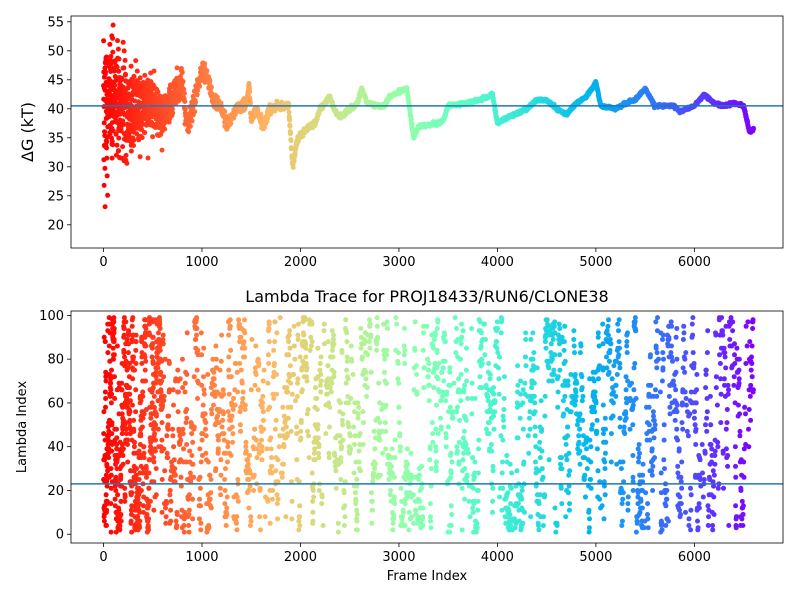 The height and width of the screenshot is (600, 800). I want to click on y-tick-label: 40, so click(55, 447).